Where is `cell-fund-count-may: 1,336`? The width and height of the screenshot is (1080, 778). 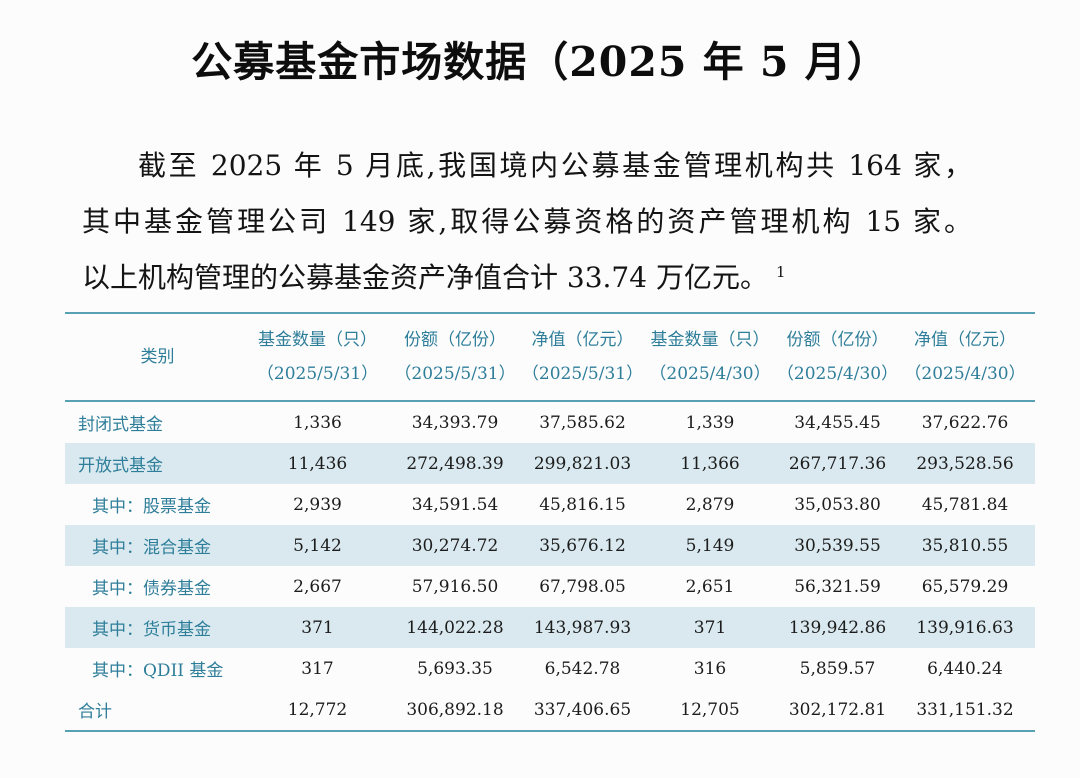
cell-fund-count-may: 1,336 is located at coordinates (317, 422).